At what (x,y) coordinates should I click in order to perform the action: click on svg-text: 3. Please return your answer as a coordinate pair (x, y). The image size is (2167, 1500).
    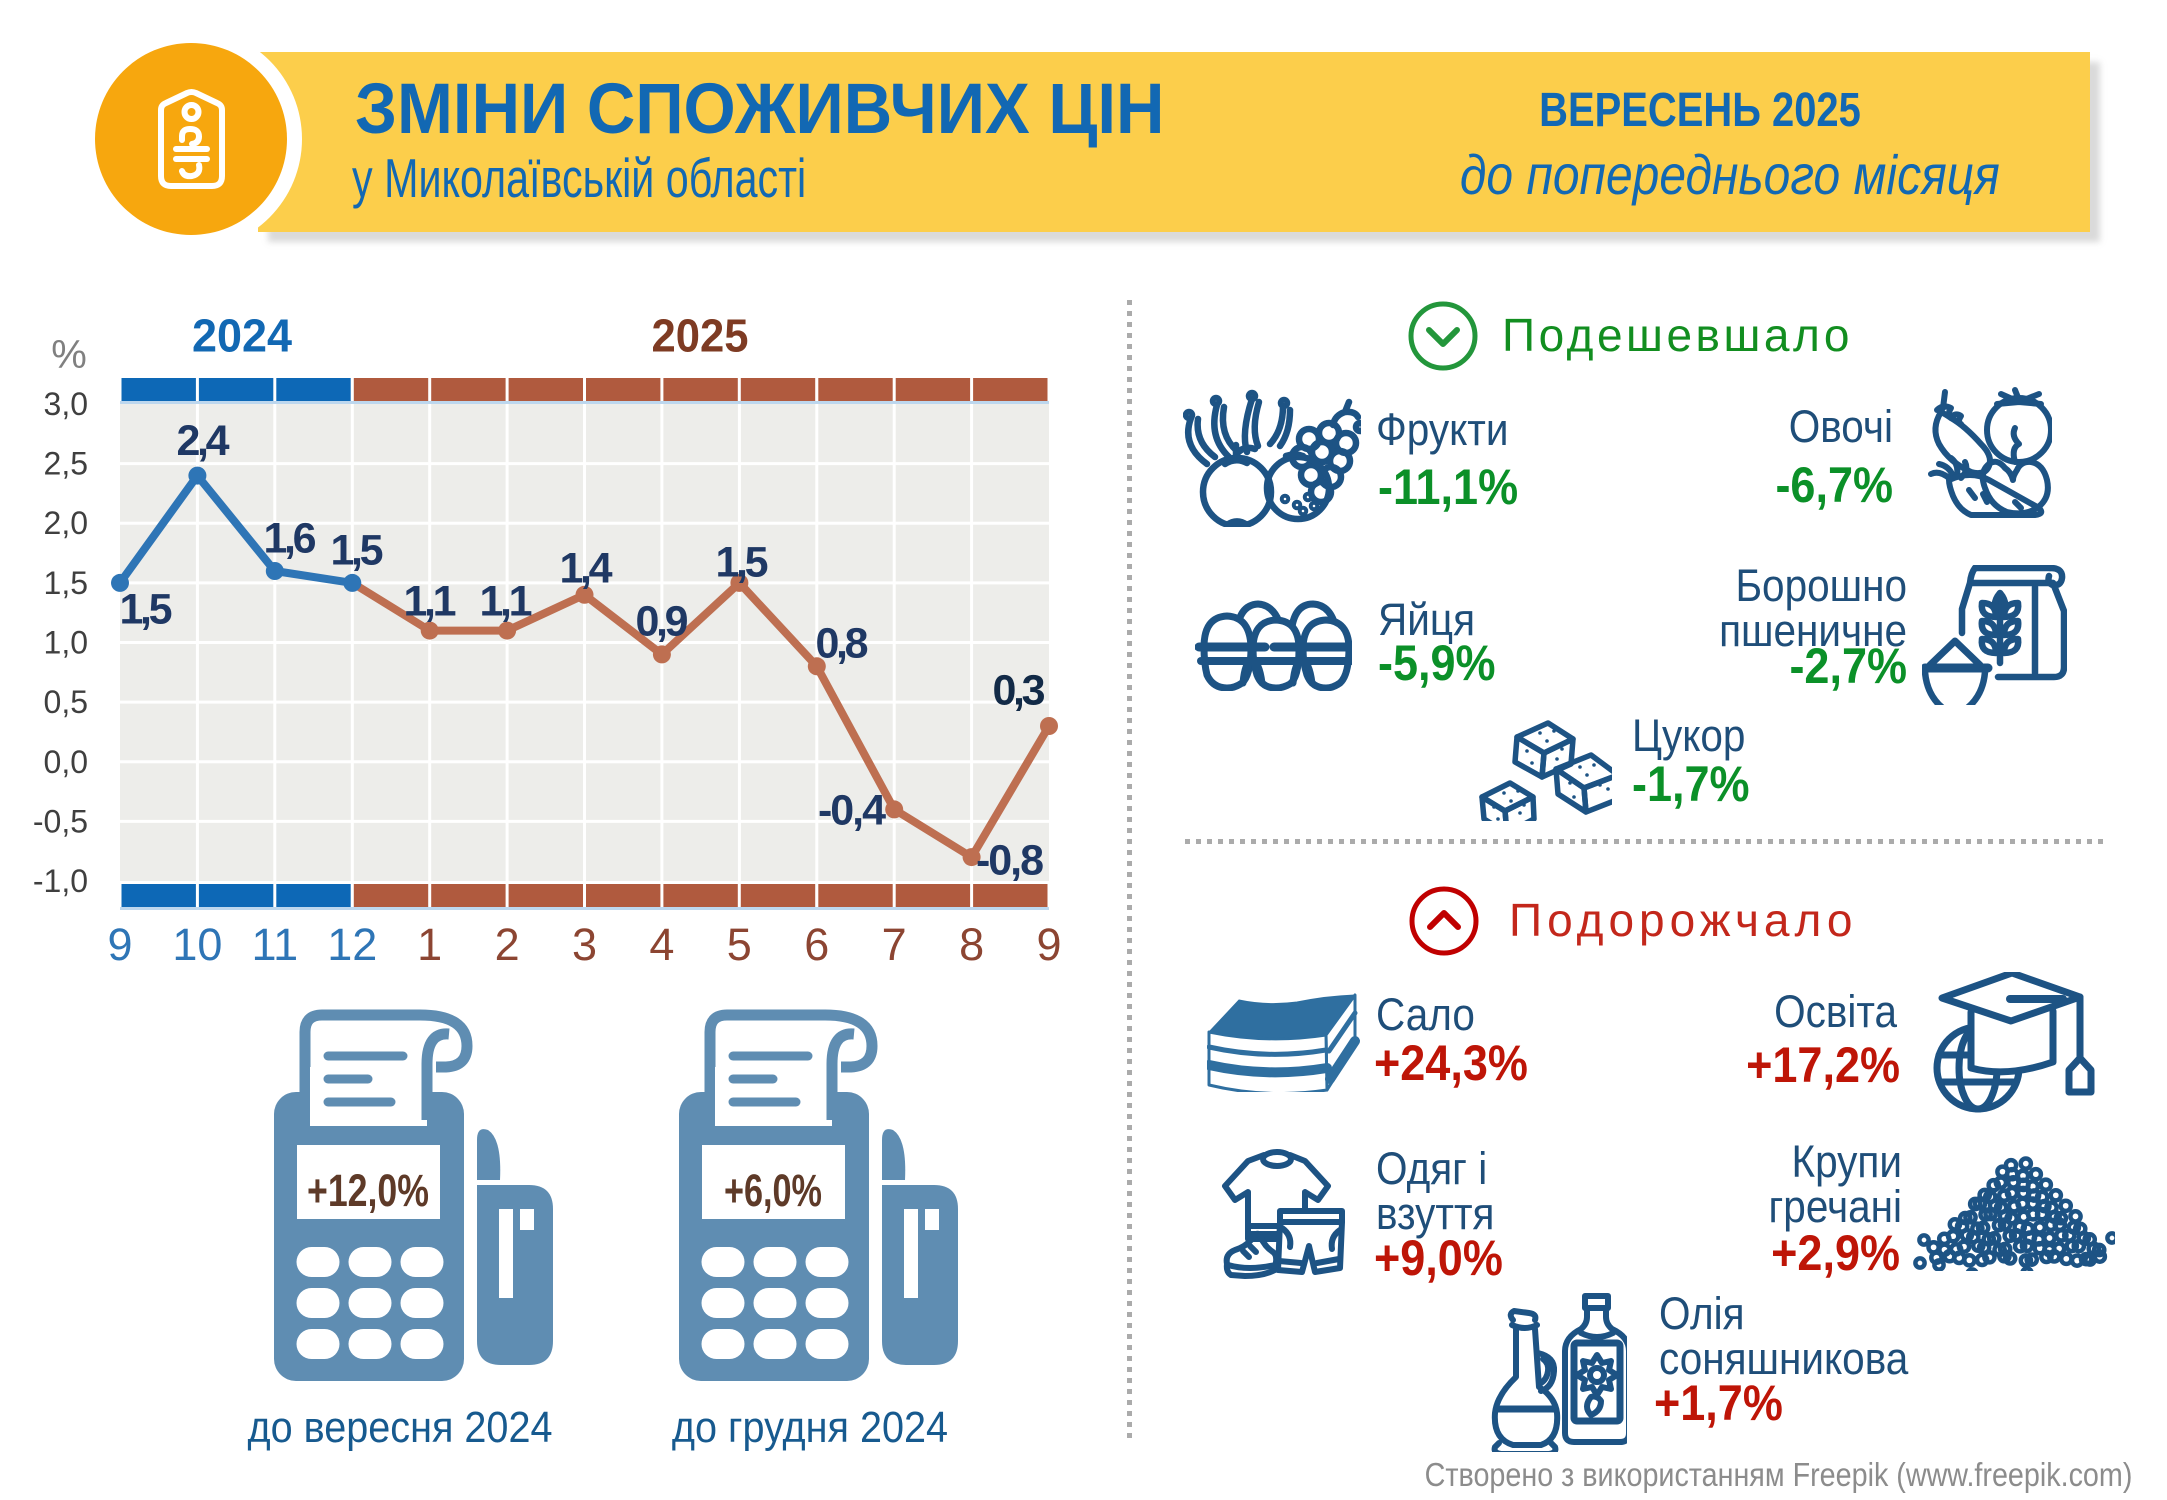
    Looking at the image, I should click on (584, 944).